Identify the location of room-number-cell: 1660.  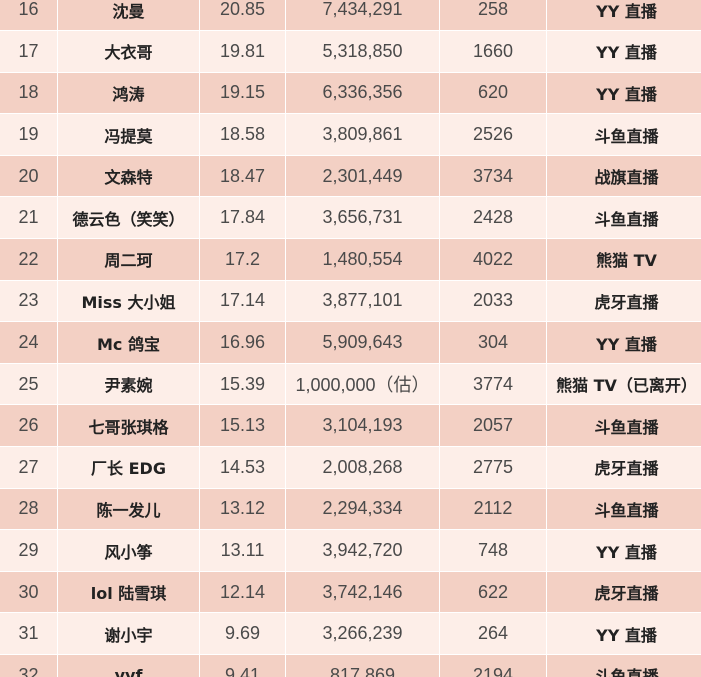
(493, 51).